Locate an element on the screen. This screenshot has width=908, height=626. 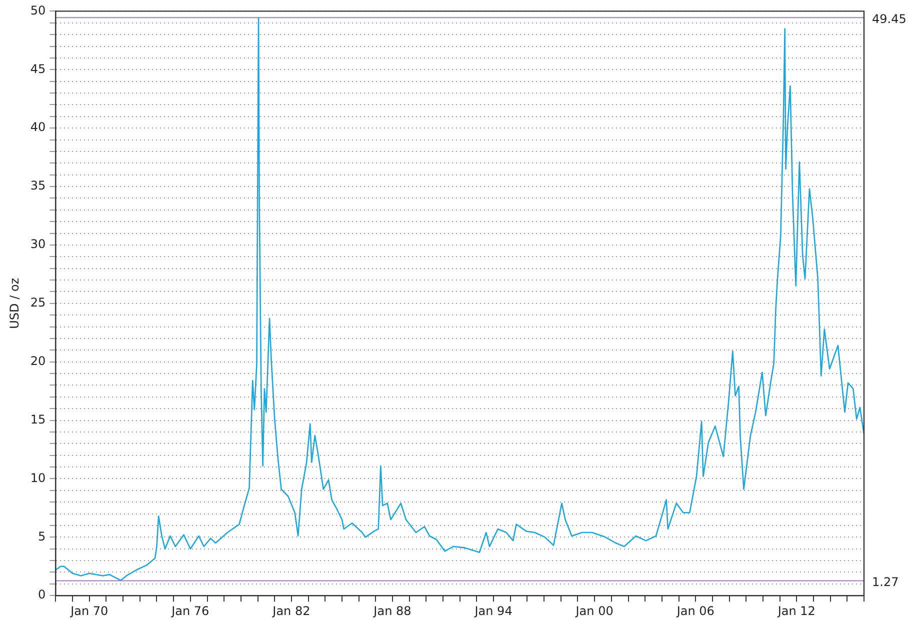
y-tick-label: 35 is located at coordinates (38, 185).